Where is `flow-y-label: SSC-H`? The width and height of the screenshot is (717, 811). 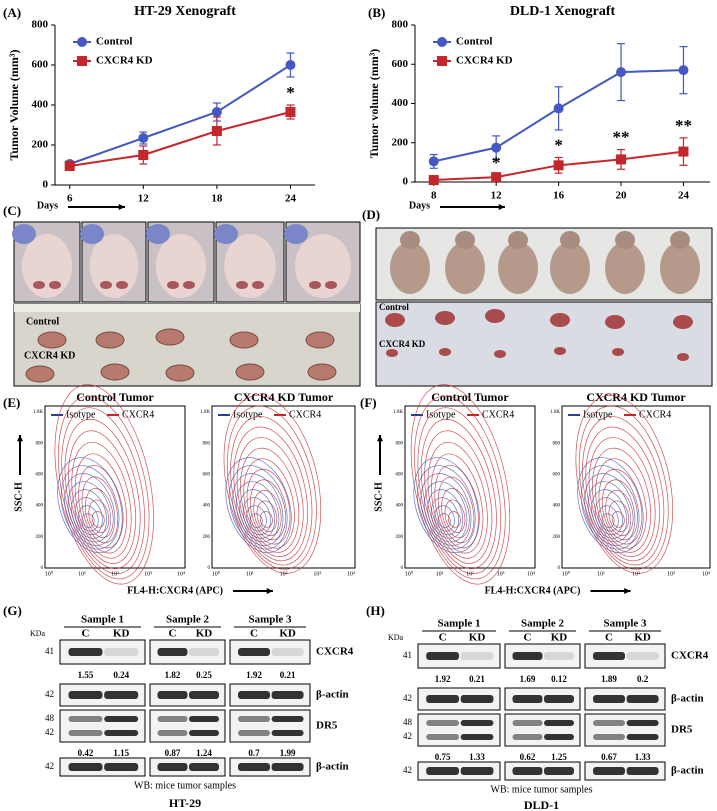 flow-y-label: SSC-H is located at coordinates (18, 497).